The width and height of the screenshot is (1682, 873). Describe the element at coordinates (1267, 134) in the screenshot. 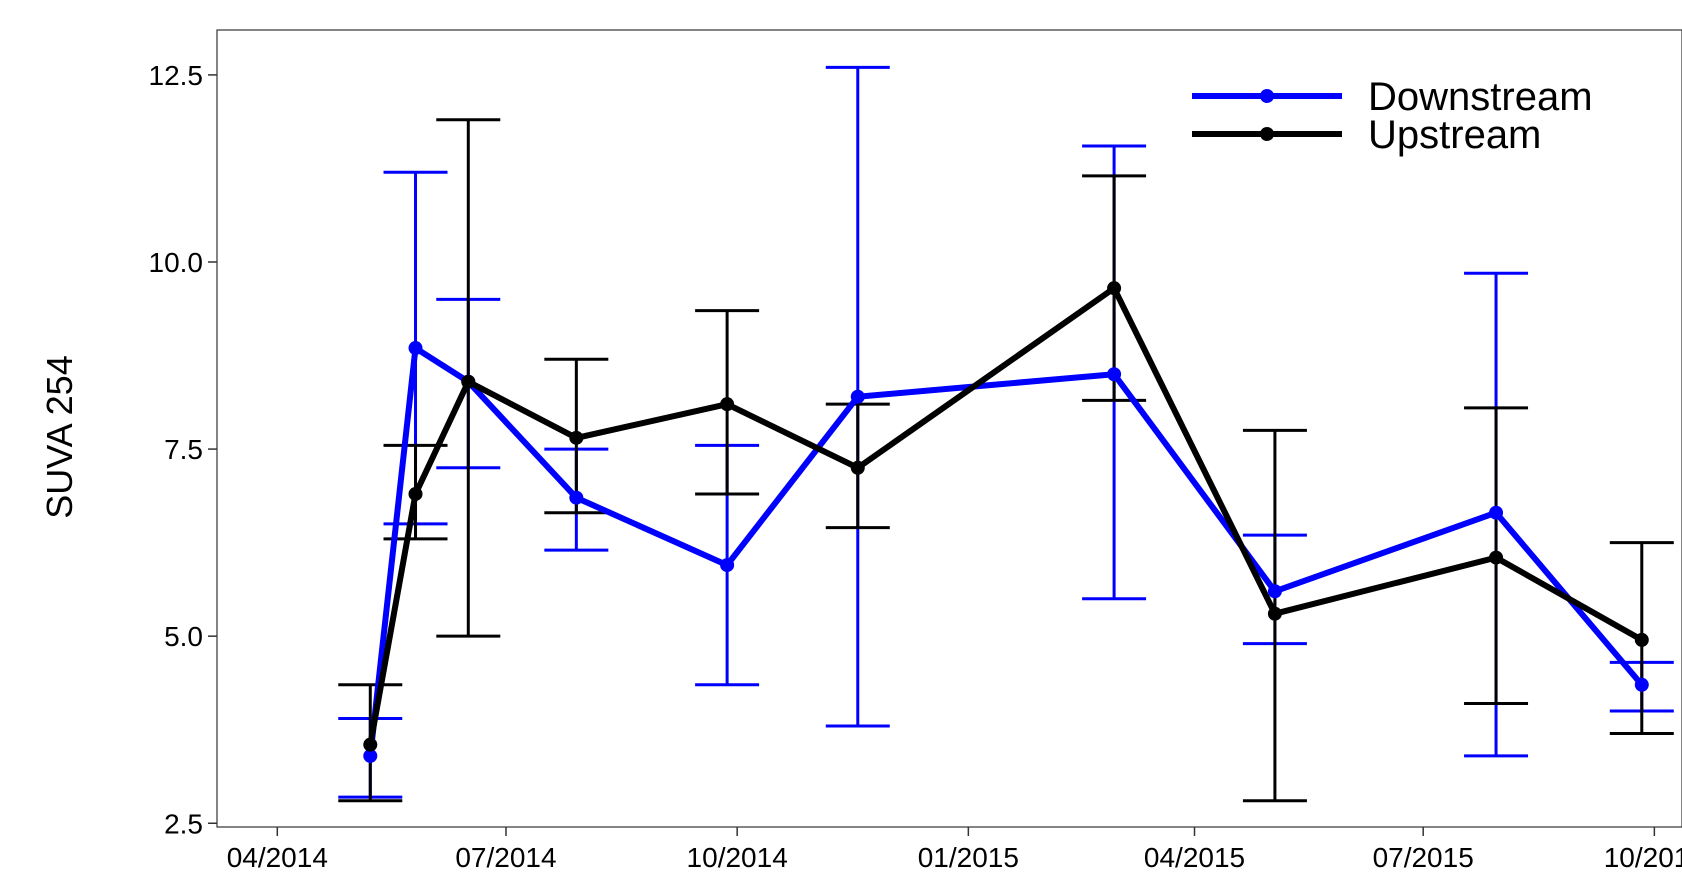

I see `legend-upstream-marker` at that location.